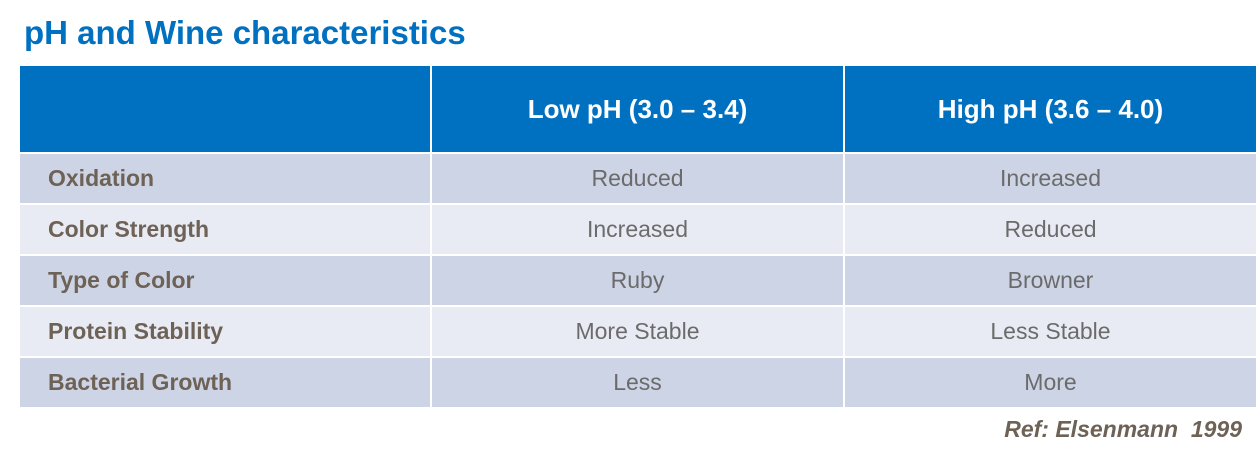 The image size is (1258, 459). What do you see at coordinates (1050, 382) in the screenshot?
I see `table-cell: More` at bounding box center [1050, 382].